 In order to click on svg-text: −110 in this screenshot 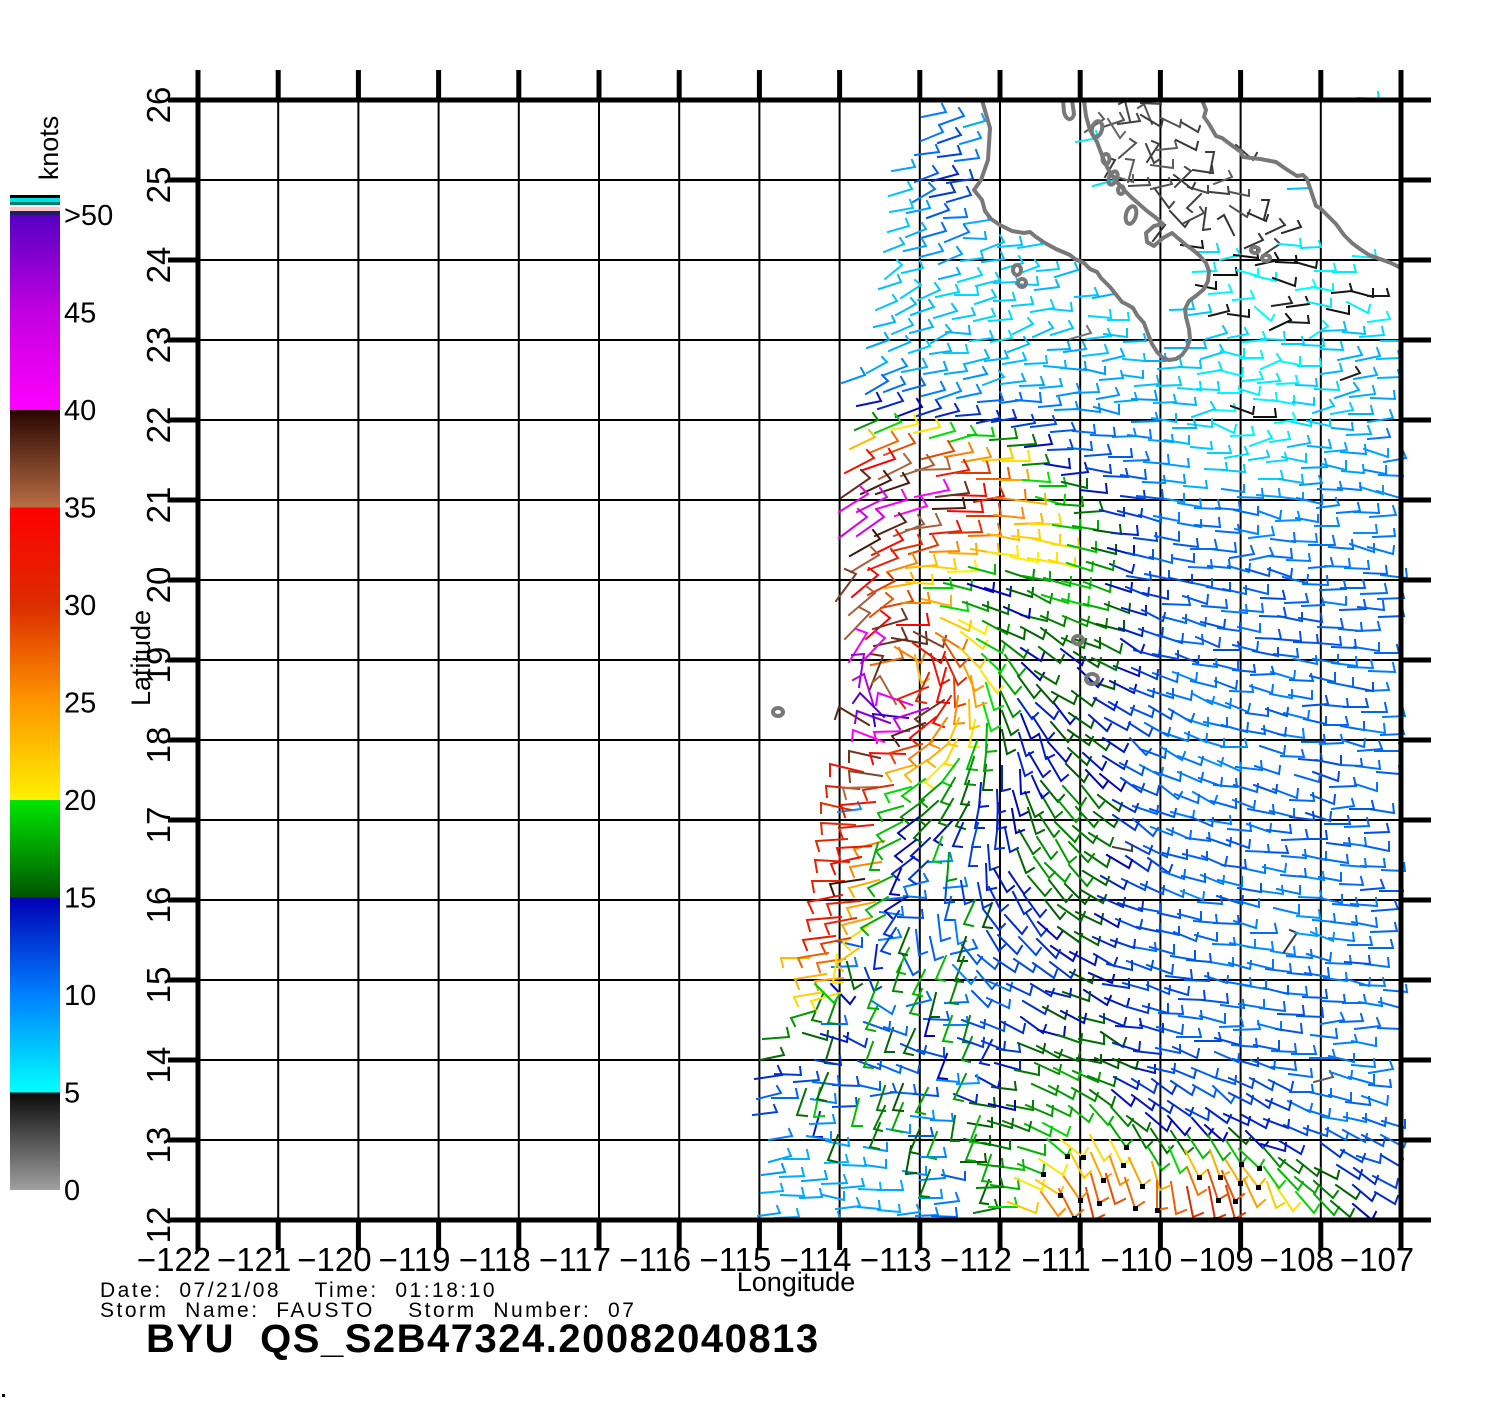, I will do `click(1136, 1259)`.